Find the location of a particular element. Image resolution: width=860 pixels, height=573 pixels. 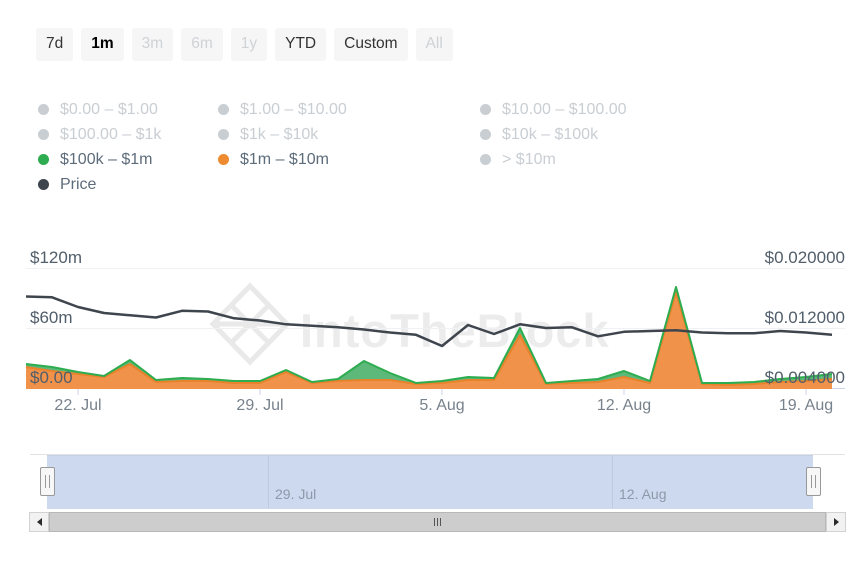

legend-label: $1m – $10m is located at coordinates (284, 159).